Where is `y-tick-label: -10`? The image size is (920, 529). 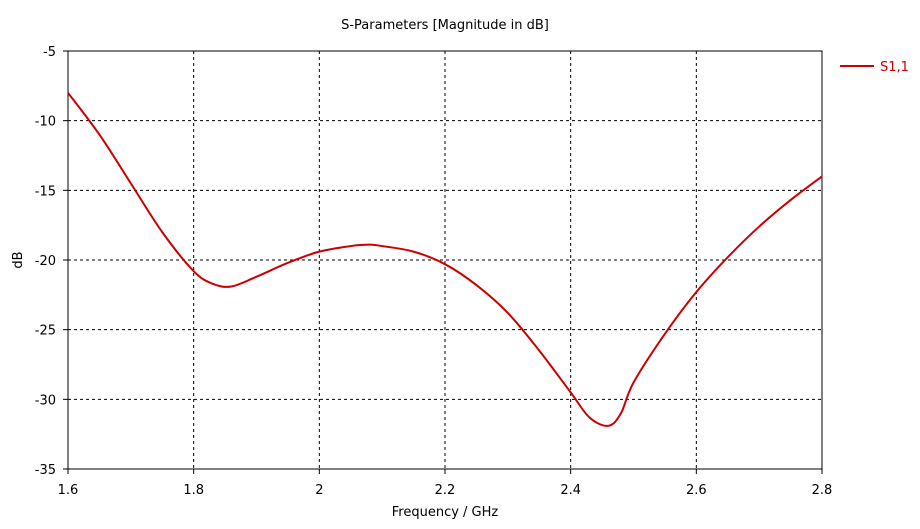 y-tick-label: -10 is located at coordinates (45, 122).